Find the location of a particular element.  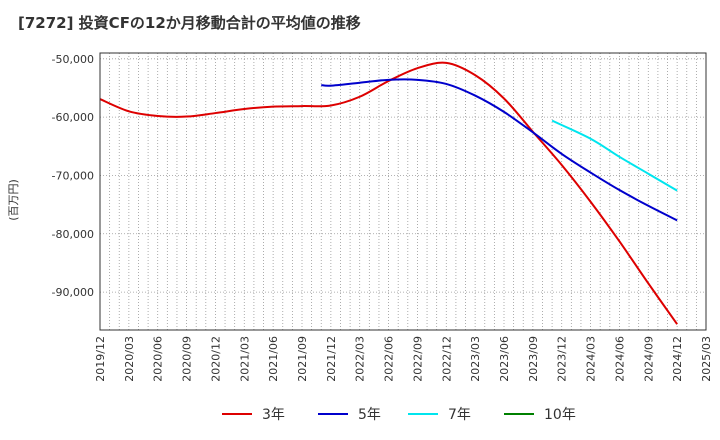

x-tick-label: 2024/09 is located at coordinates (648, 359).